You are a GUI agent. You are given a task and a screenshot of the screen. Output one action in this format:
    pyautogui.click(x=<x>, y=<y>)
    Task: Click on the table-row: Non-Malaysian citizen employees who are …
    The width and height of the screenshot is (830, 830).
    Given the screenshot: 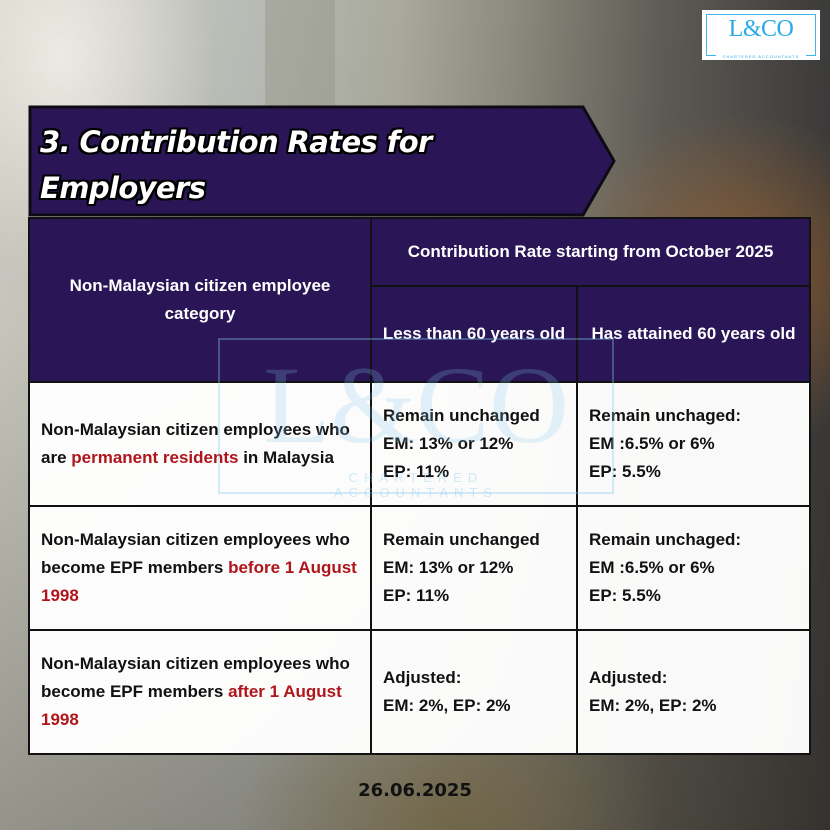 What is the action you would take?
    pyautogui.click(x=420, y=444)
    